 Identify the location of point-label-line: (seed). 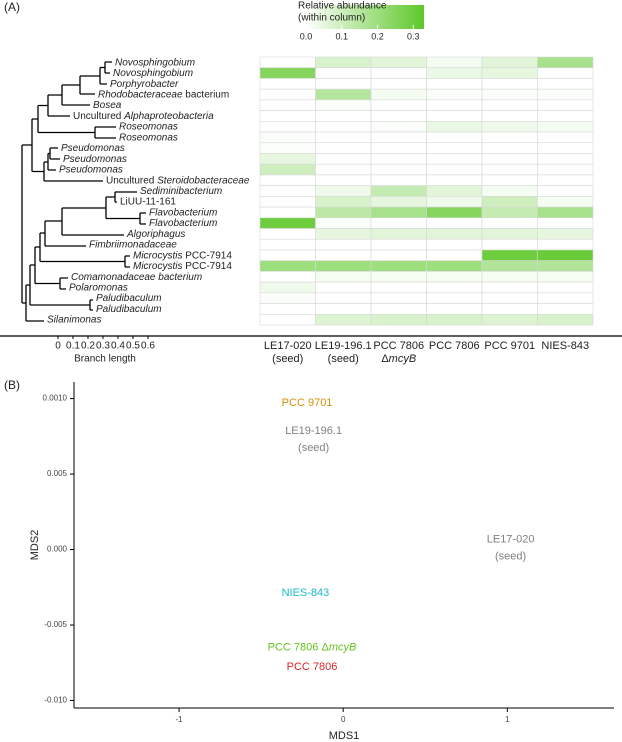
(313, 448).